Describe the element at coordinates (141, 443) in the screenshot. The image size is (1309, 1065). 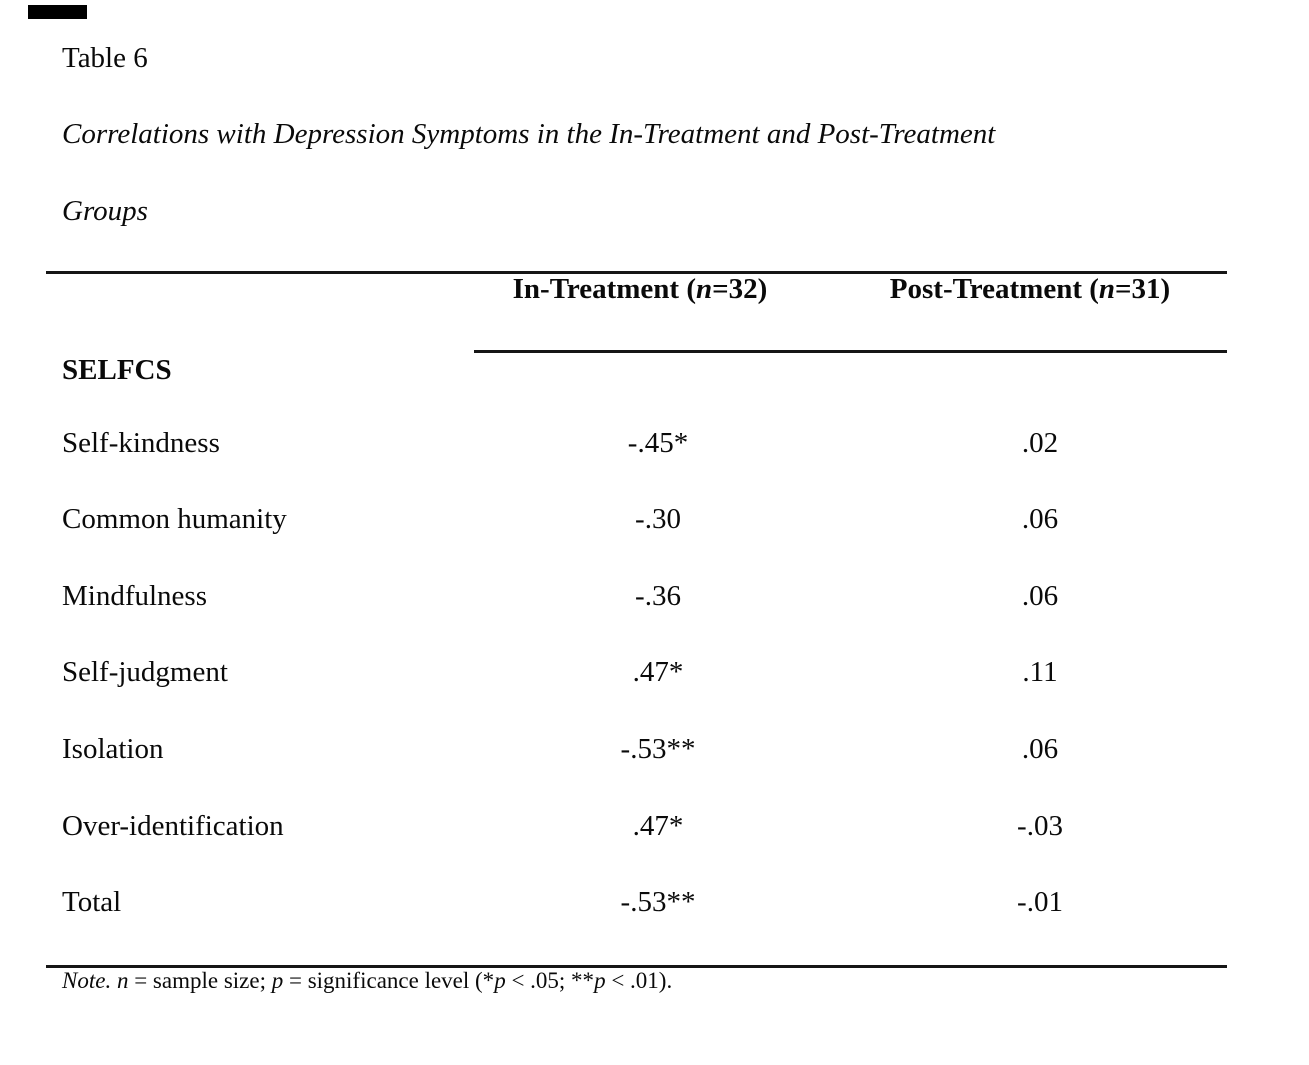
I see `row-label: Self-kindness` at that location.